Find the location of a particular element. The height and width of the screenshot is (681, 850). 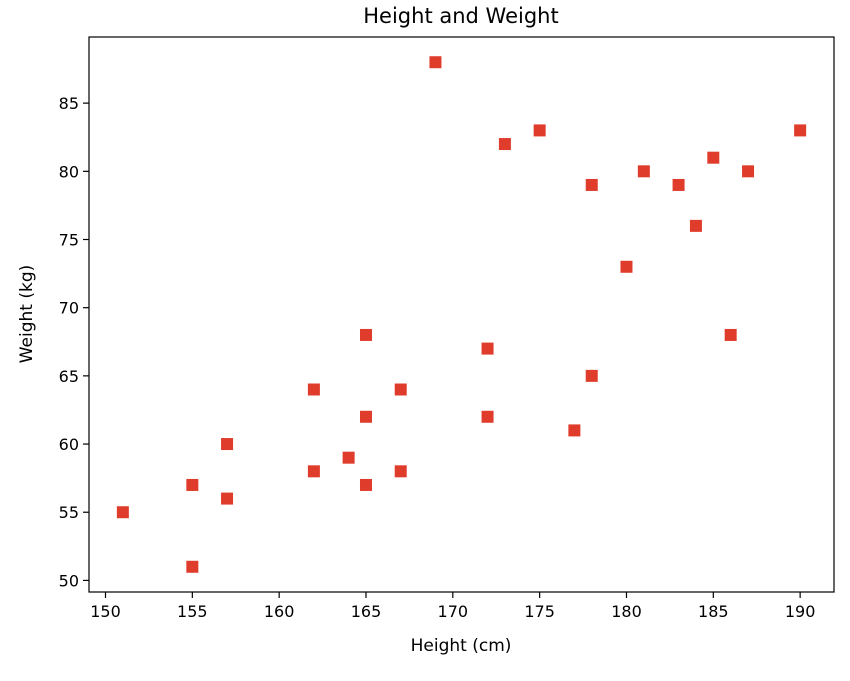

x-axis-label: Height (cm) is located at coordinates (461, 646).